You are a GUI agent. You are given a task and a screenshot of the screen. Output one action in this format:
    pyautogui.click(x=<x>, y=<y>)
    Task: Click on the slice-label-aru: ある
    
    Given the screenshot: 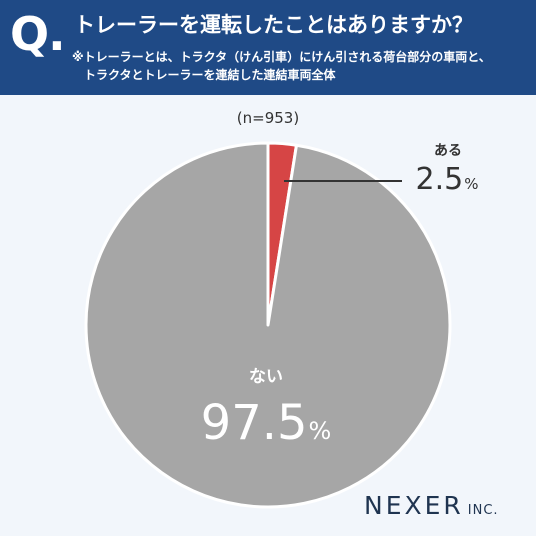 What is the action you would take?
    pyautogui.click(x=448, y=151)
    